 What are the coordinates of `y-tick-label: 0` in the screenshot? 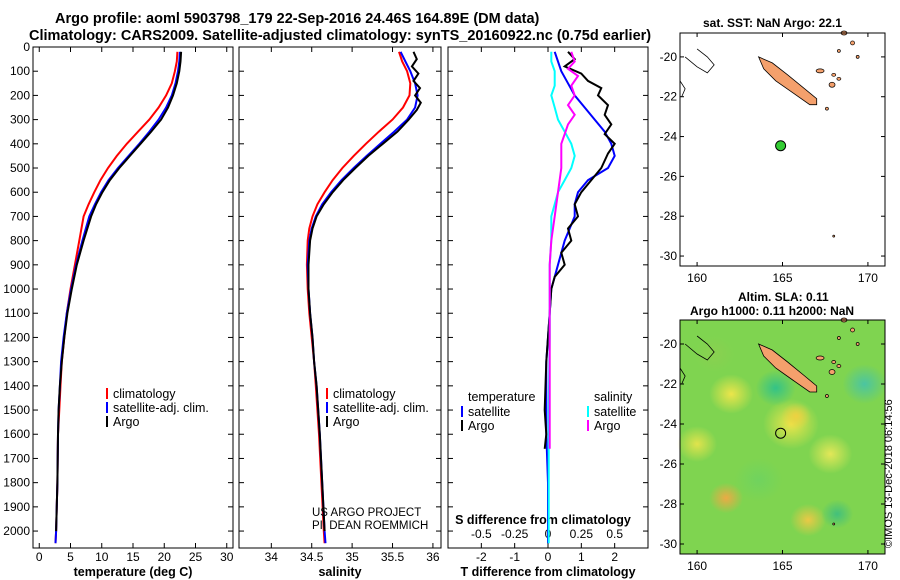 It's located at (26, 47).